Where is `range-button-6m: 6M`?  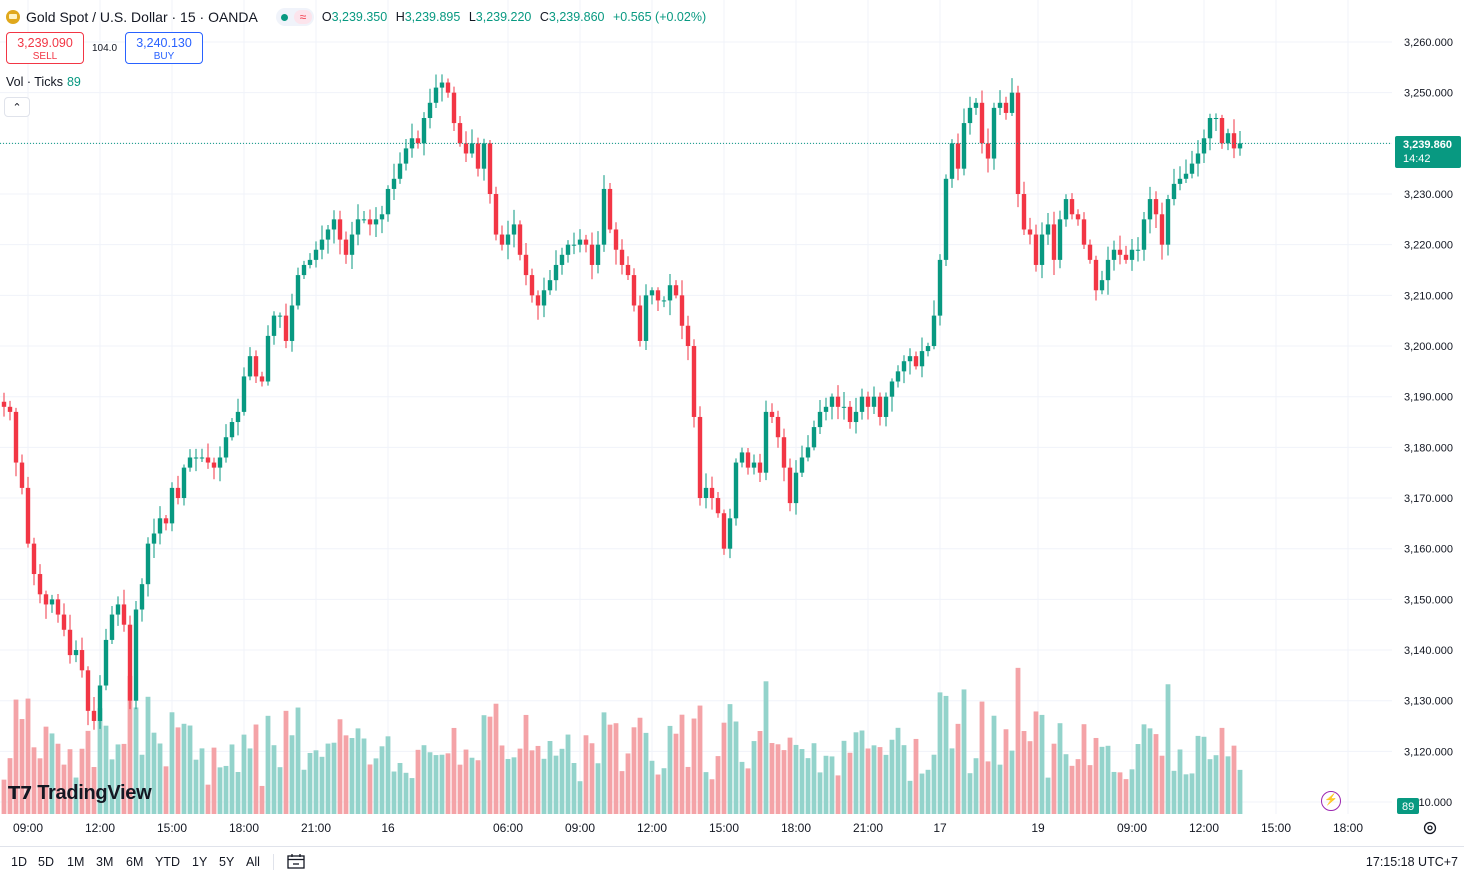
range-button-6m: 6M is located at coordinates (135, 862).